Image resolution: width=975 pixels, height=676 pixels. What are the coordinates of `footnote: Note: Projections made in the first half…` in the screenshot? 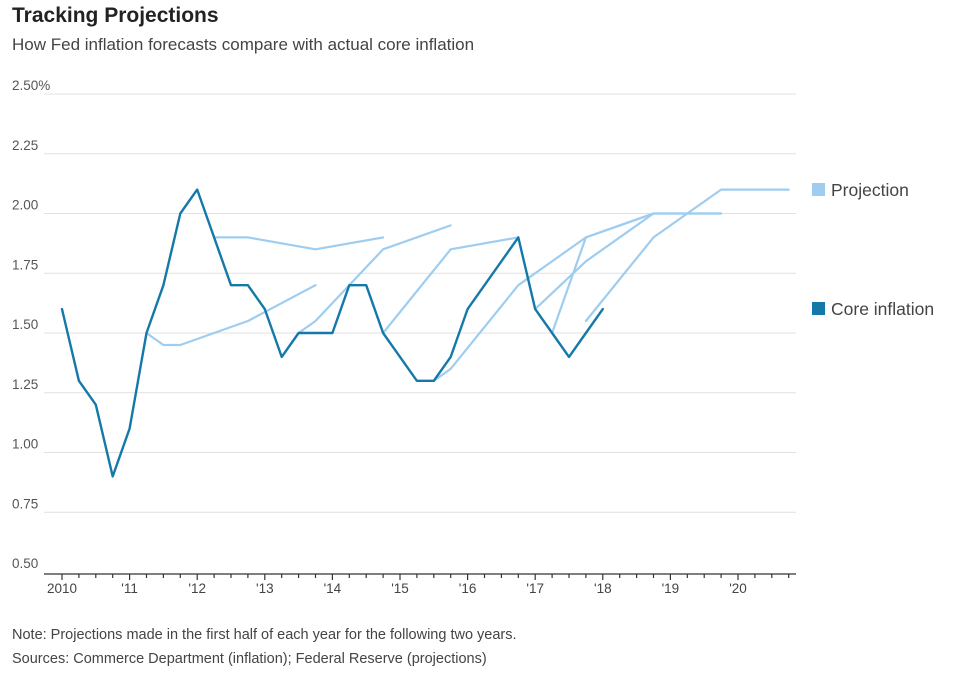 It's located at (264, 635).